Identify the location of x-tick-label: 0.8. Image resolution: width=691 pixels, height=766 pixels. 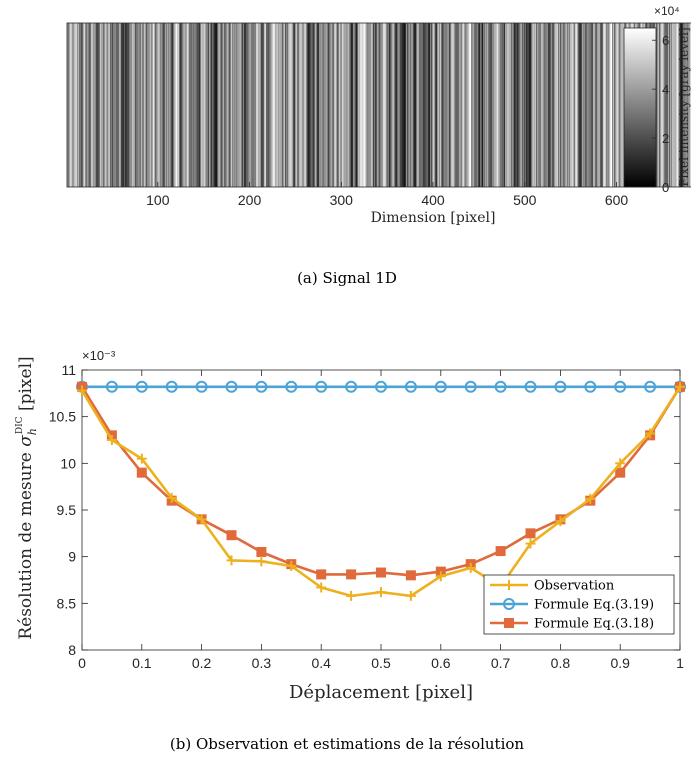
(561, 663).